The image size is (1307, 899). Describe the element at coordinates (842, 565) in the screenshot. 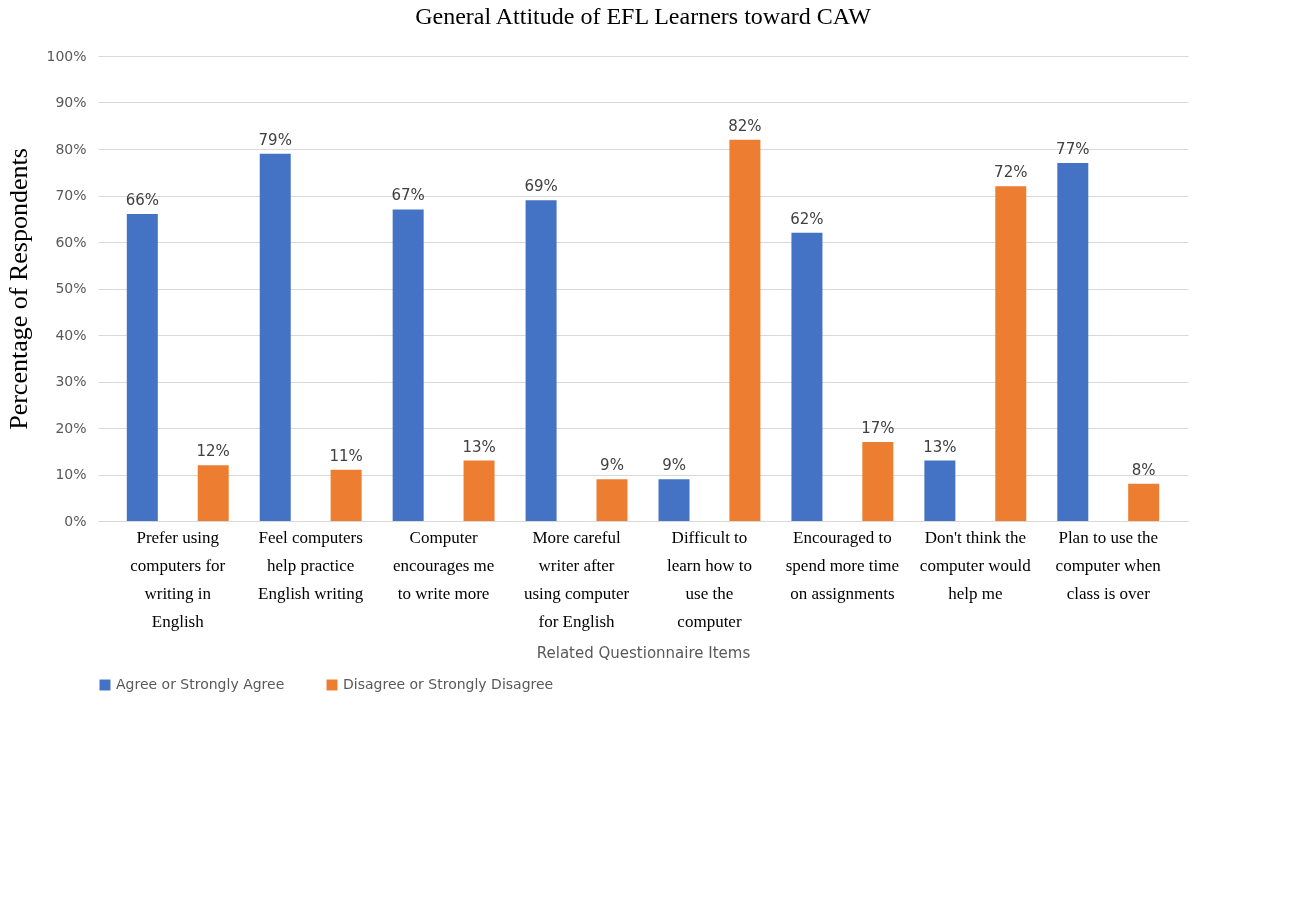

I see `x-tick-label: Encouraged to spend more time on assignments` at that location.